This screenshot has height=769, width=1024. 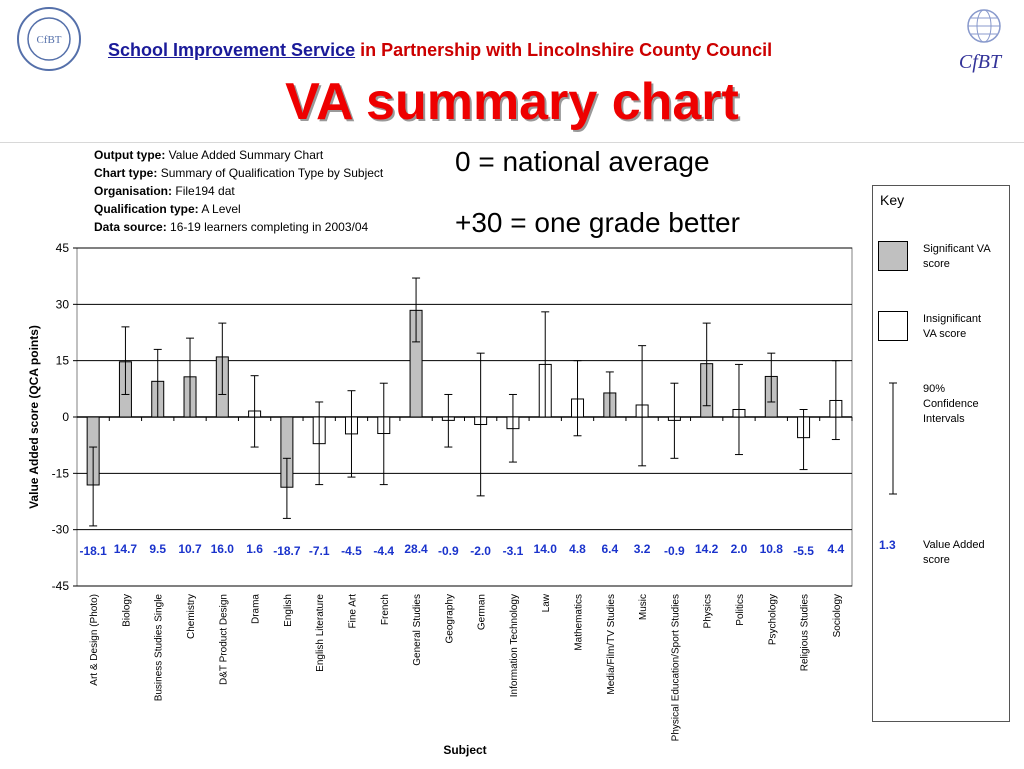 I want to click on x-tick-label: D&T Product Design, so click(x=223, y=639).